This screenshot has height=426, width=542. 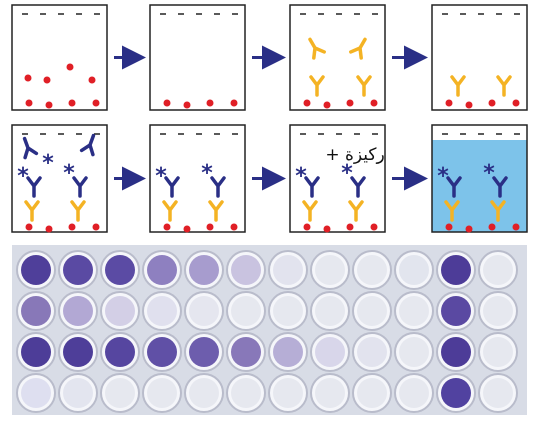 I want to click on substrate-fill, so click(x=479, y=186).